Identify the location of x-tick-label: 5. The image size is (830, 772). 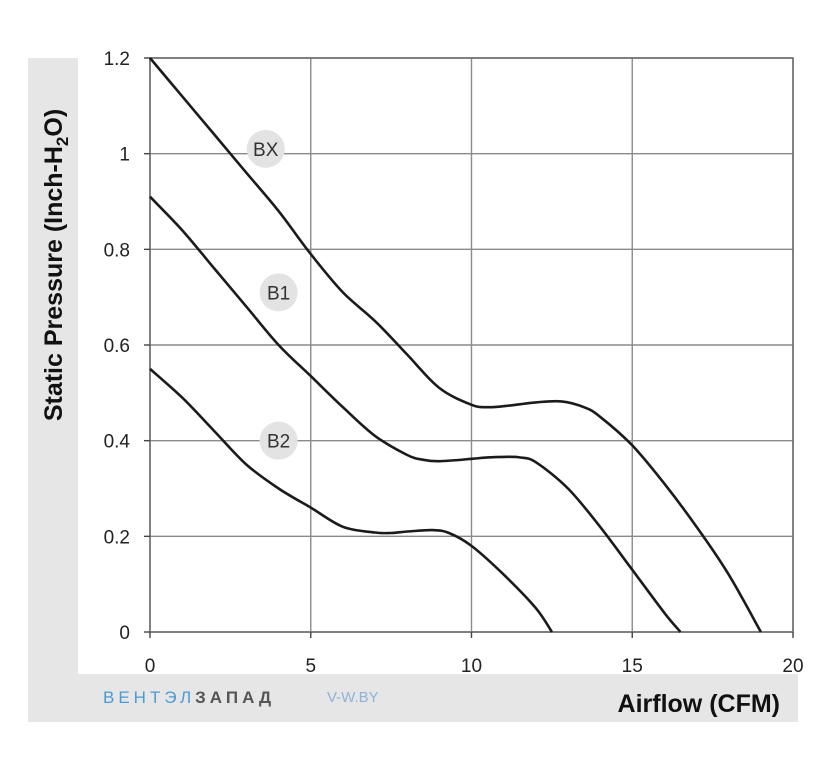
(310, 666).